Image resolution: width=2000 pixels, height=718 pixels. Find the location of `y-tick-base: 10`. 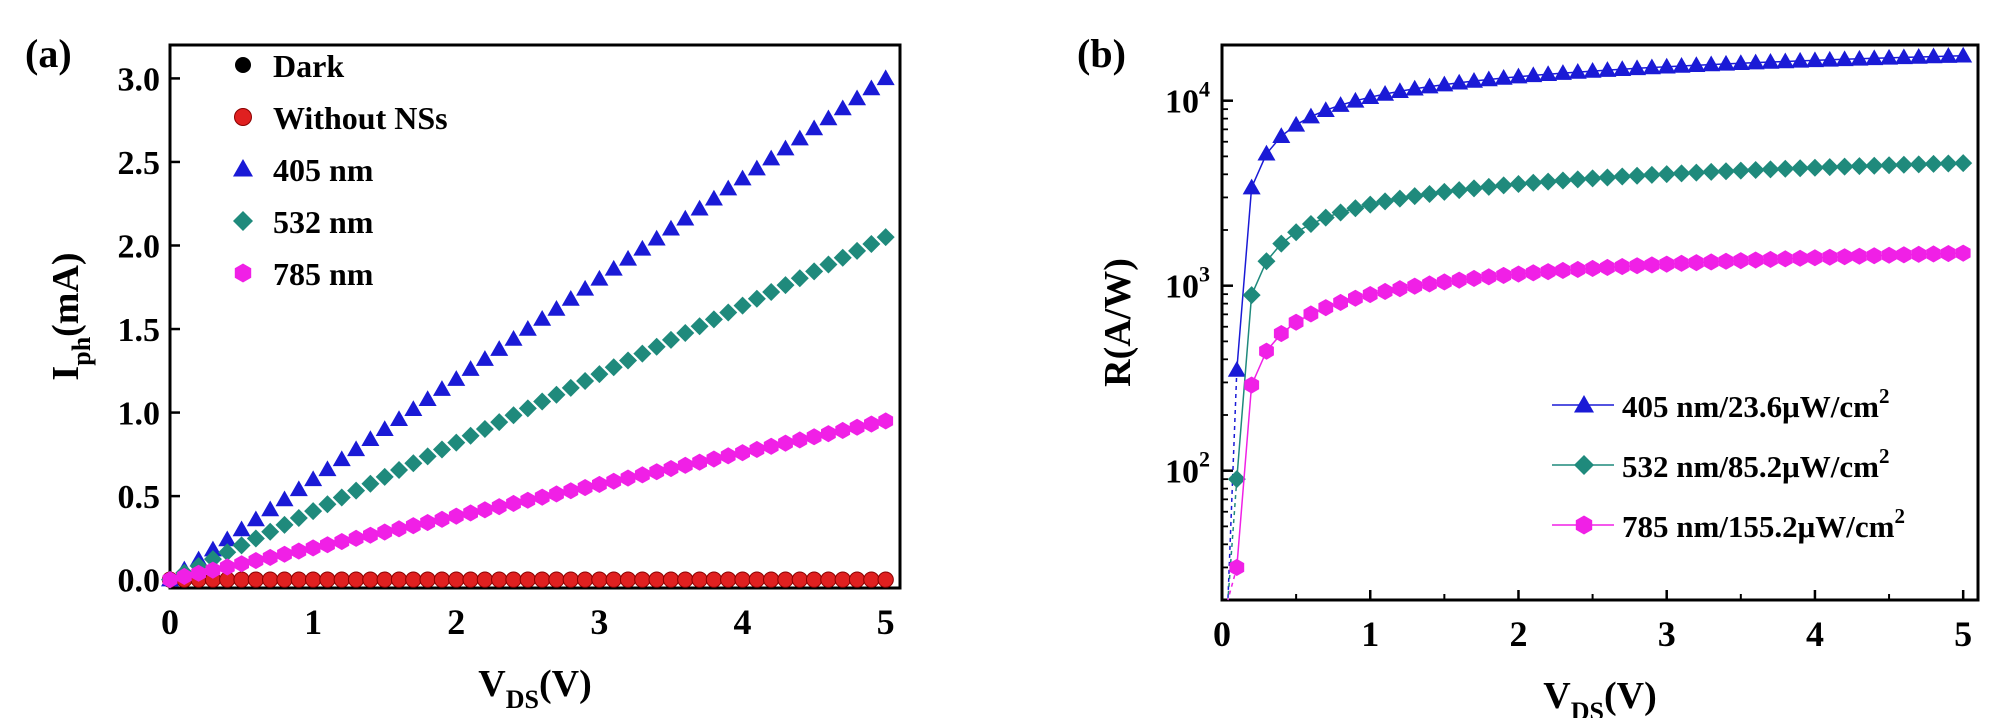

y-tick-base: 10 is located at coordinates (1182, 472).